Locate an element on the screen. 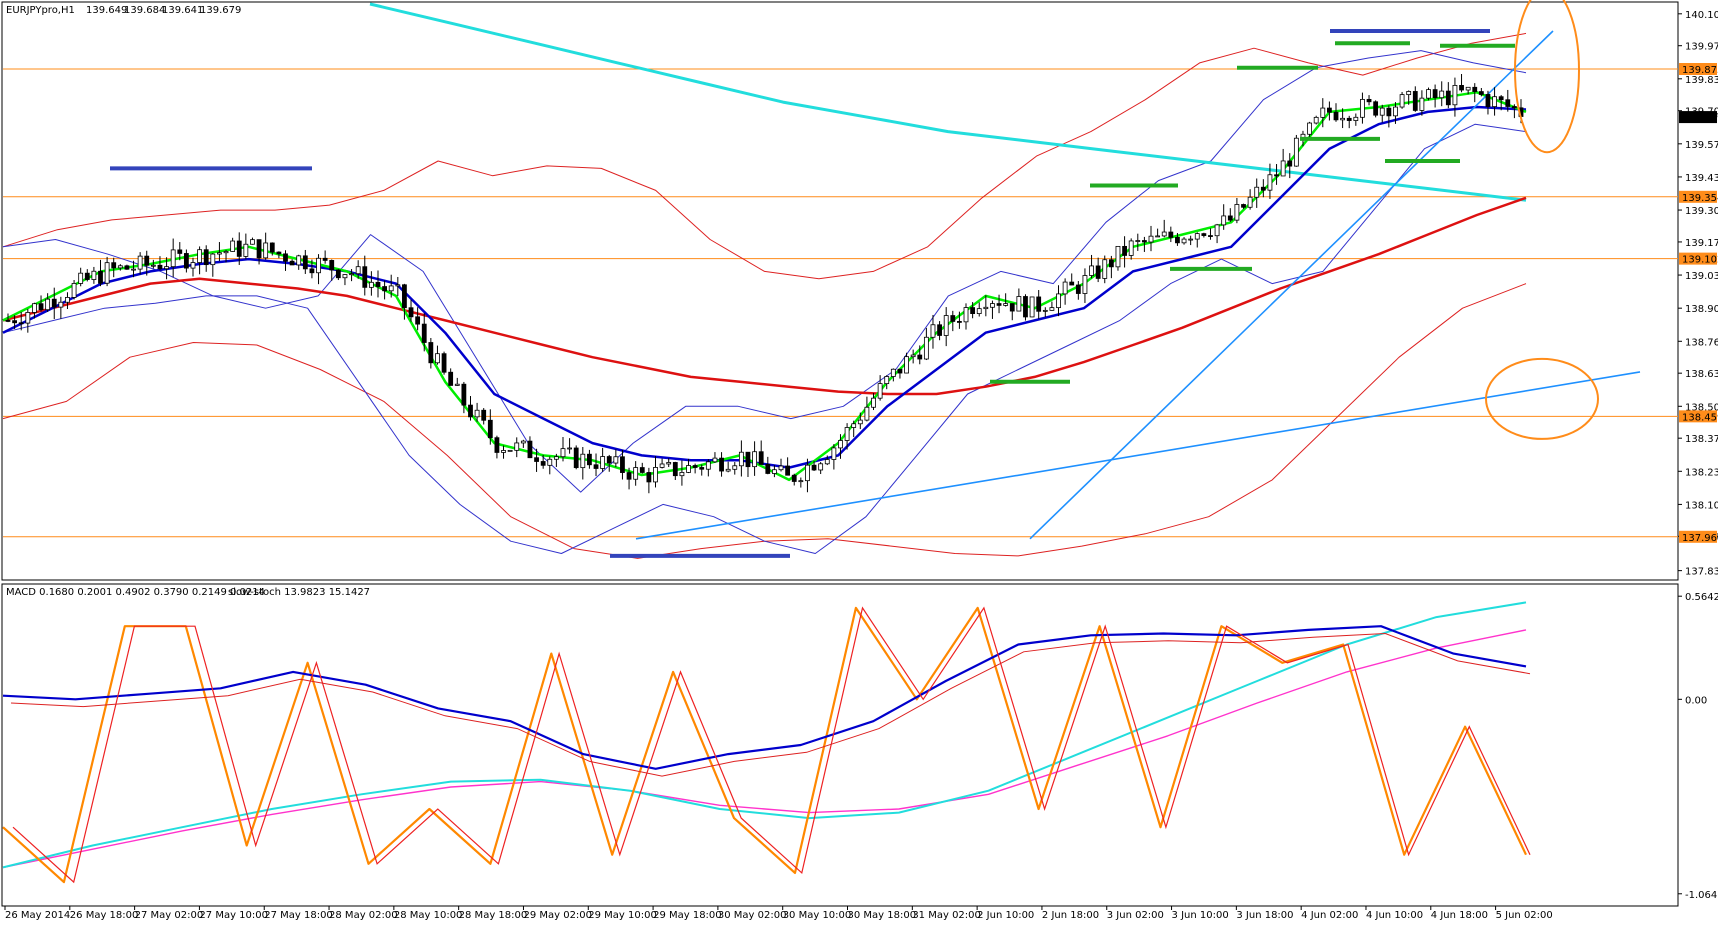 This screenshot has width=1718, height=928. y-tick-label: 138.370 is located at coordinates (1701, 439).